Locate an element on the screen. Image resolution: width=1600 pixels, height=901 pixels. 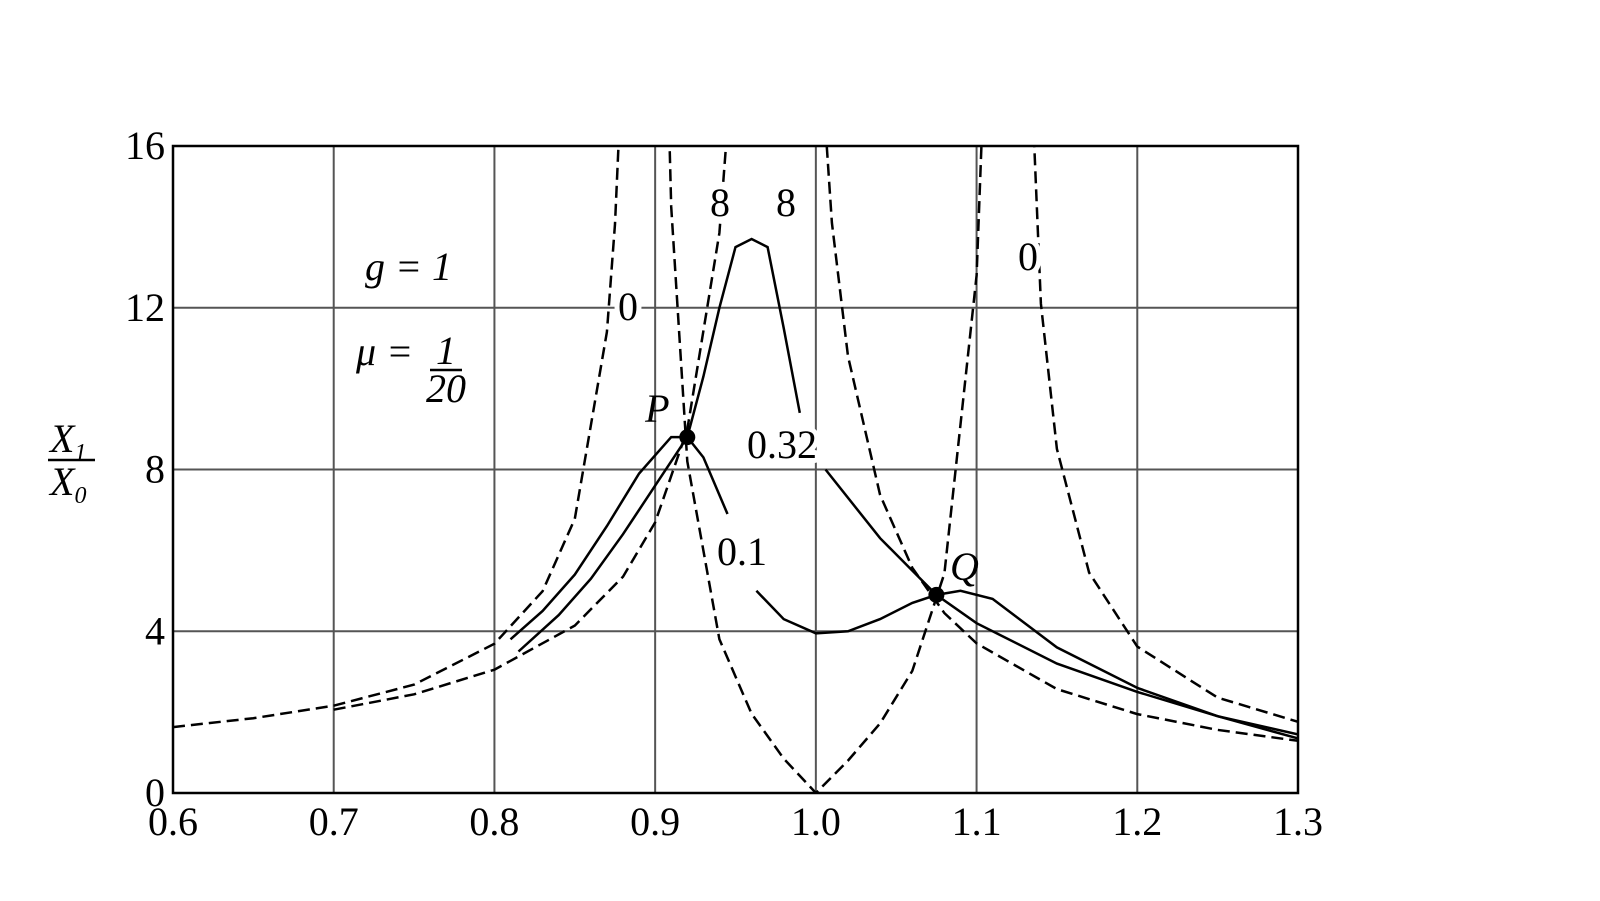
point-label: Q is located at coordinates (964, 566).